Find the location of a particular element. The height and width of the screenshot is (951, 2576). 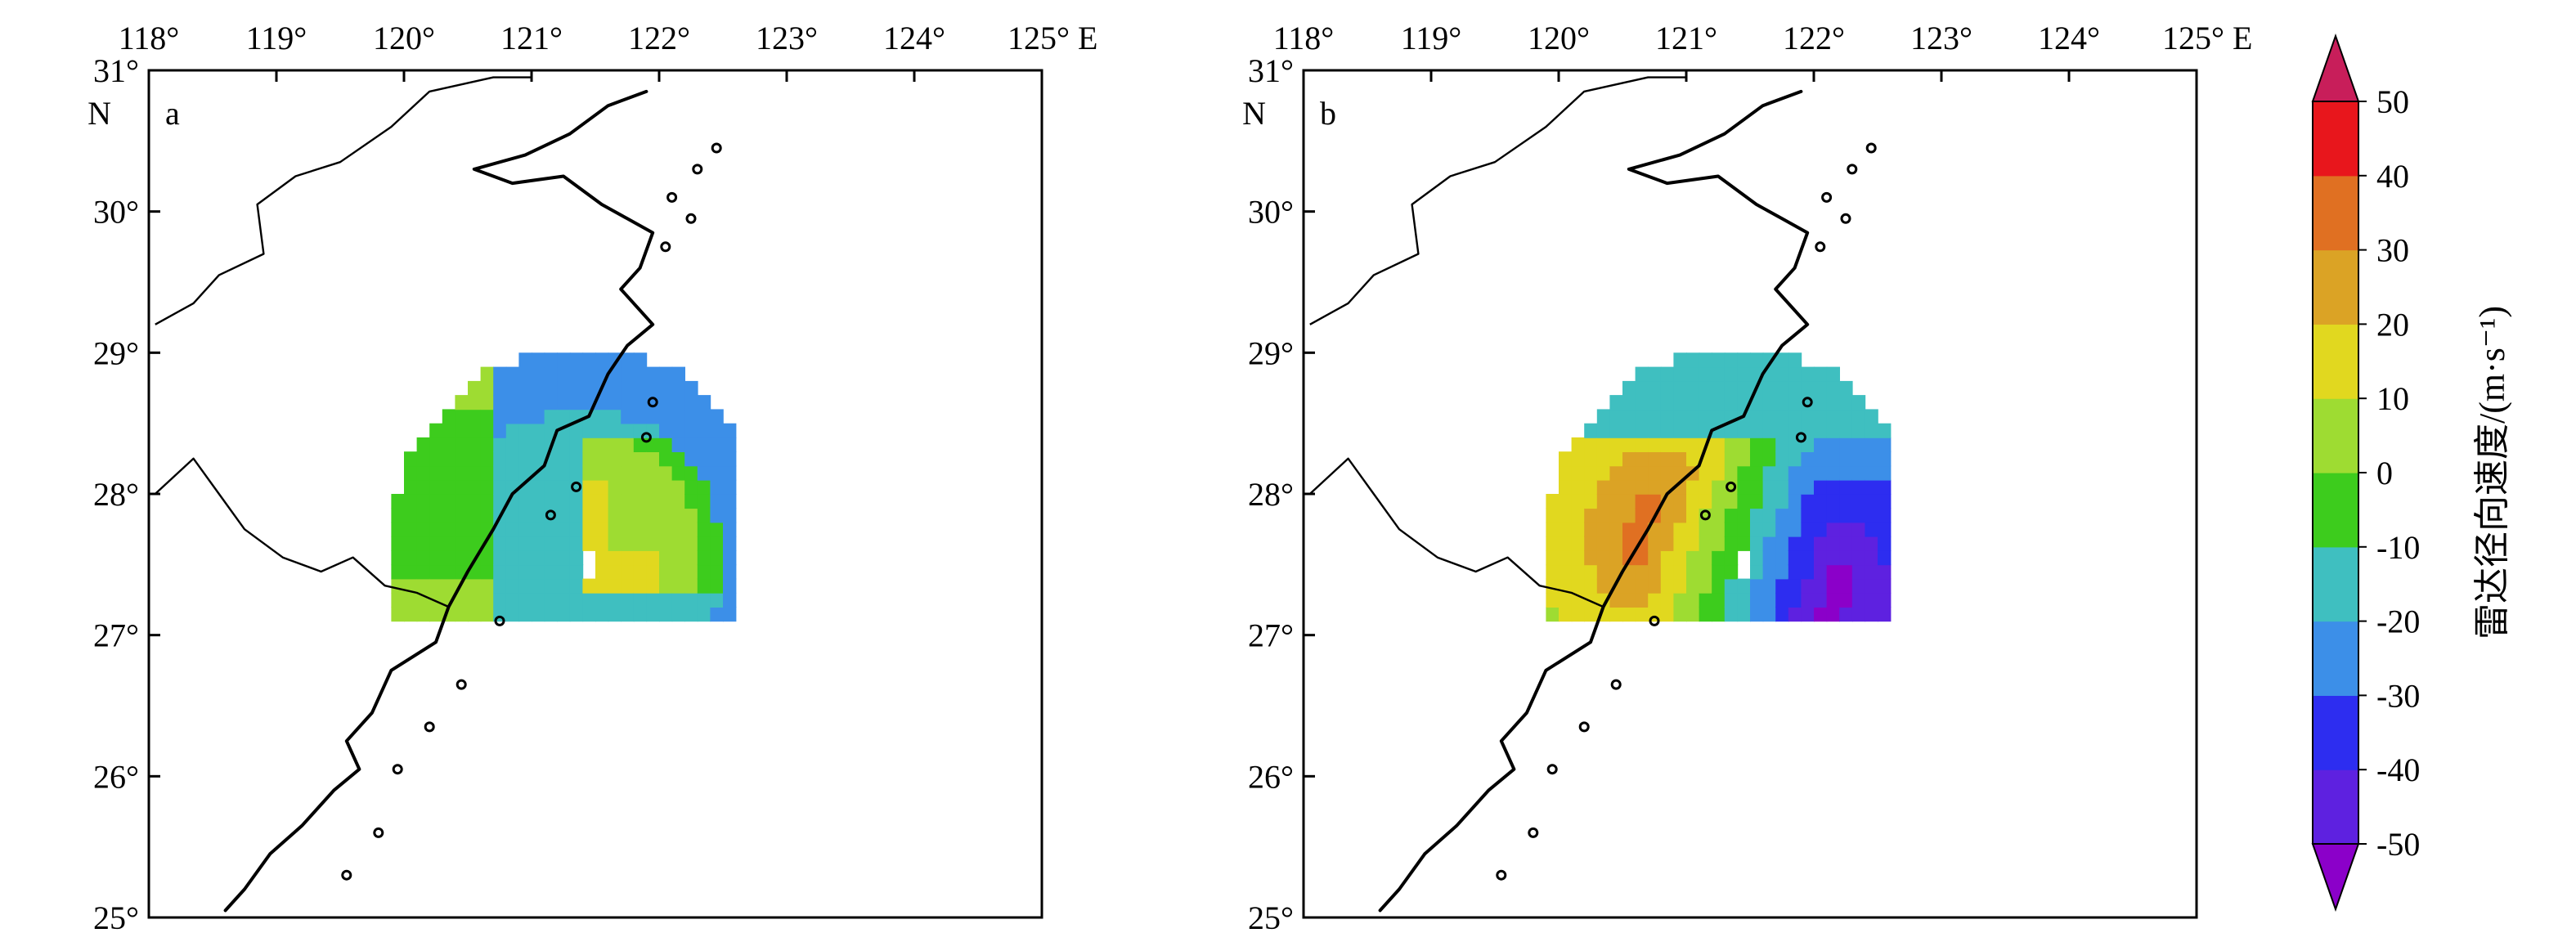

lat-unit-label: N is located at coordinates (1254, 113).